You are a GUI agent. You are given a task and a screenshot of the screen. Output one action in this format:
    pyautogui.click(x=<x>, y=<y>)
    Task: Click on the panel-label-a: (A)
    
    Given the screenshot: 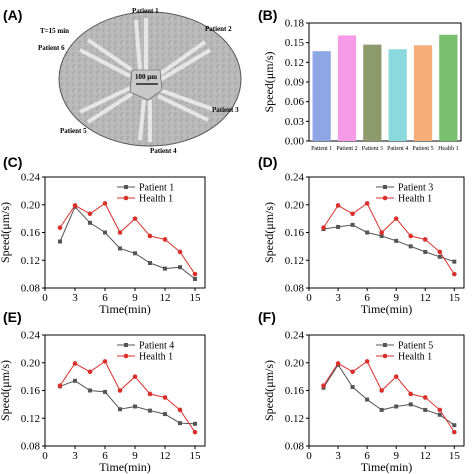 What is the action you would take?
    pyautogui.click(x=12, y=15)
    